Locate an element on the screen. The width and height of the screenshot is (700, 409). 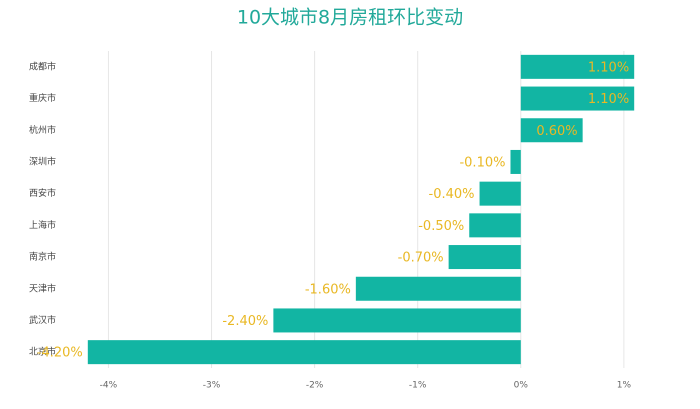
y-tick-label: 天津市 is located at coordinates (42, 288).